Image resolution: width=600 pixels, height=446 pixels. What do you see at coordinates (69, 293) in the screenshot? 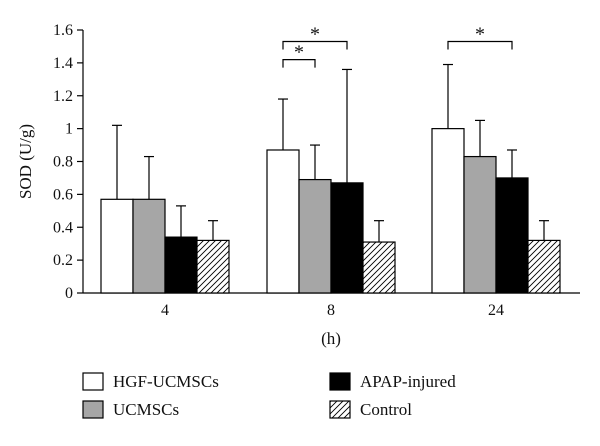
I see `y-tick-label: 0` at bounding box center [69, 293].